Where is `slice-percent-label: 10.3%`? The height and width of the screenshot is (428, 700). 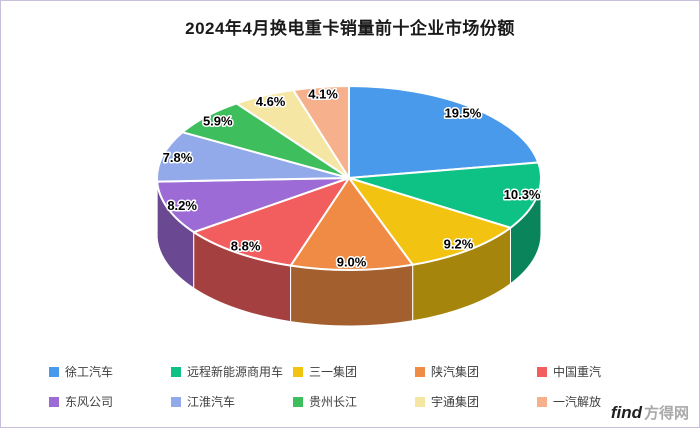 slice-percent-label: 10.3% is located at coordinates (522, 194).